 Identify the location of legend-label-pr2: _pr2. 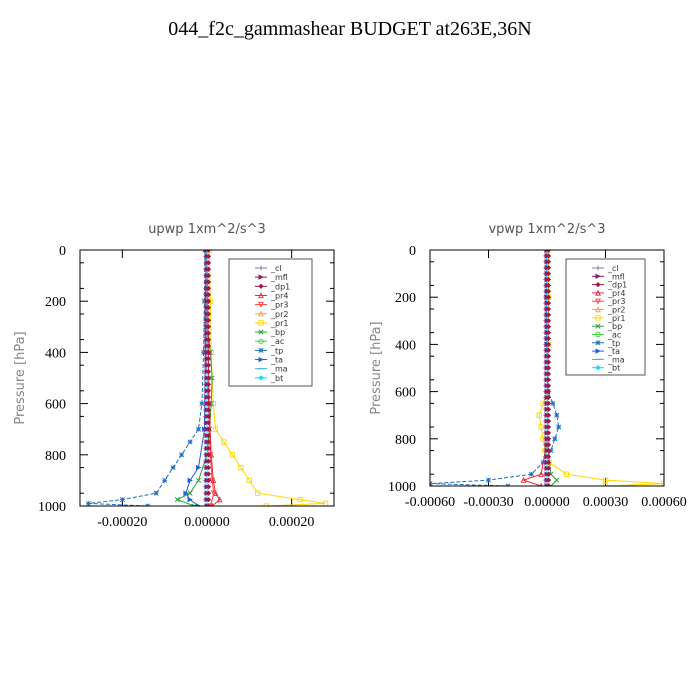
(279, 314).